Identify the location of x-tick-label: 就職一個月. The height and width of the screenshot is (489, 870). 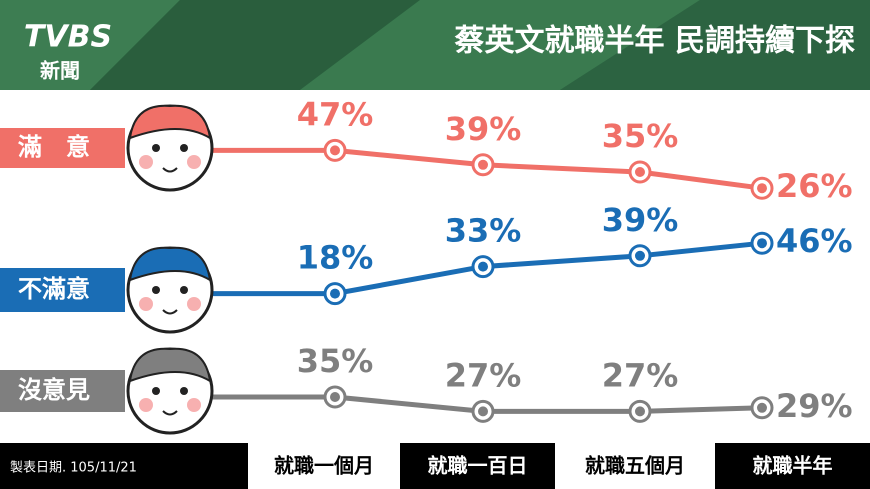
(324, 466).